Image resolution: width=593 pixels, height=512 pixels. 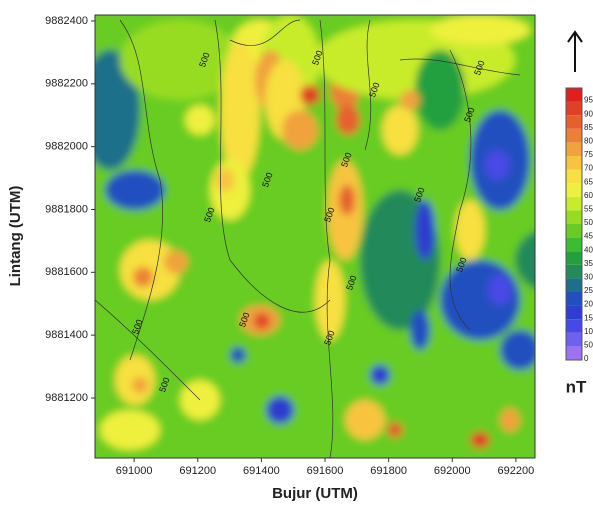 I want to click on colorbar-label: 950, so click(x=588, y=100).